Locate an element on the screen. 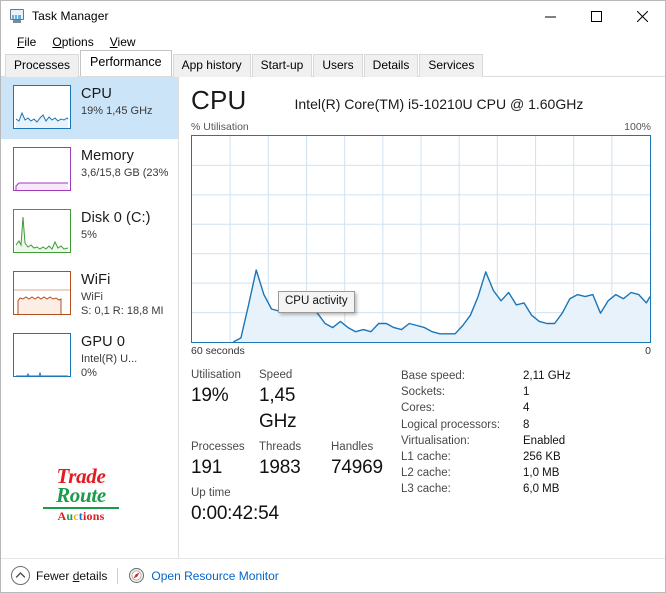 This screenshot has width=666, height=593. x-axis-right-label: 0 is located at coordinates (648, 351).